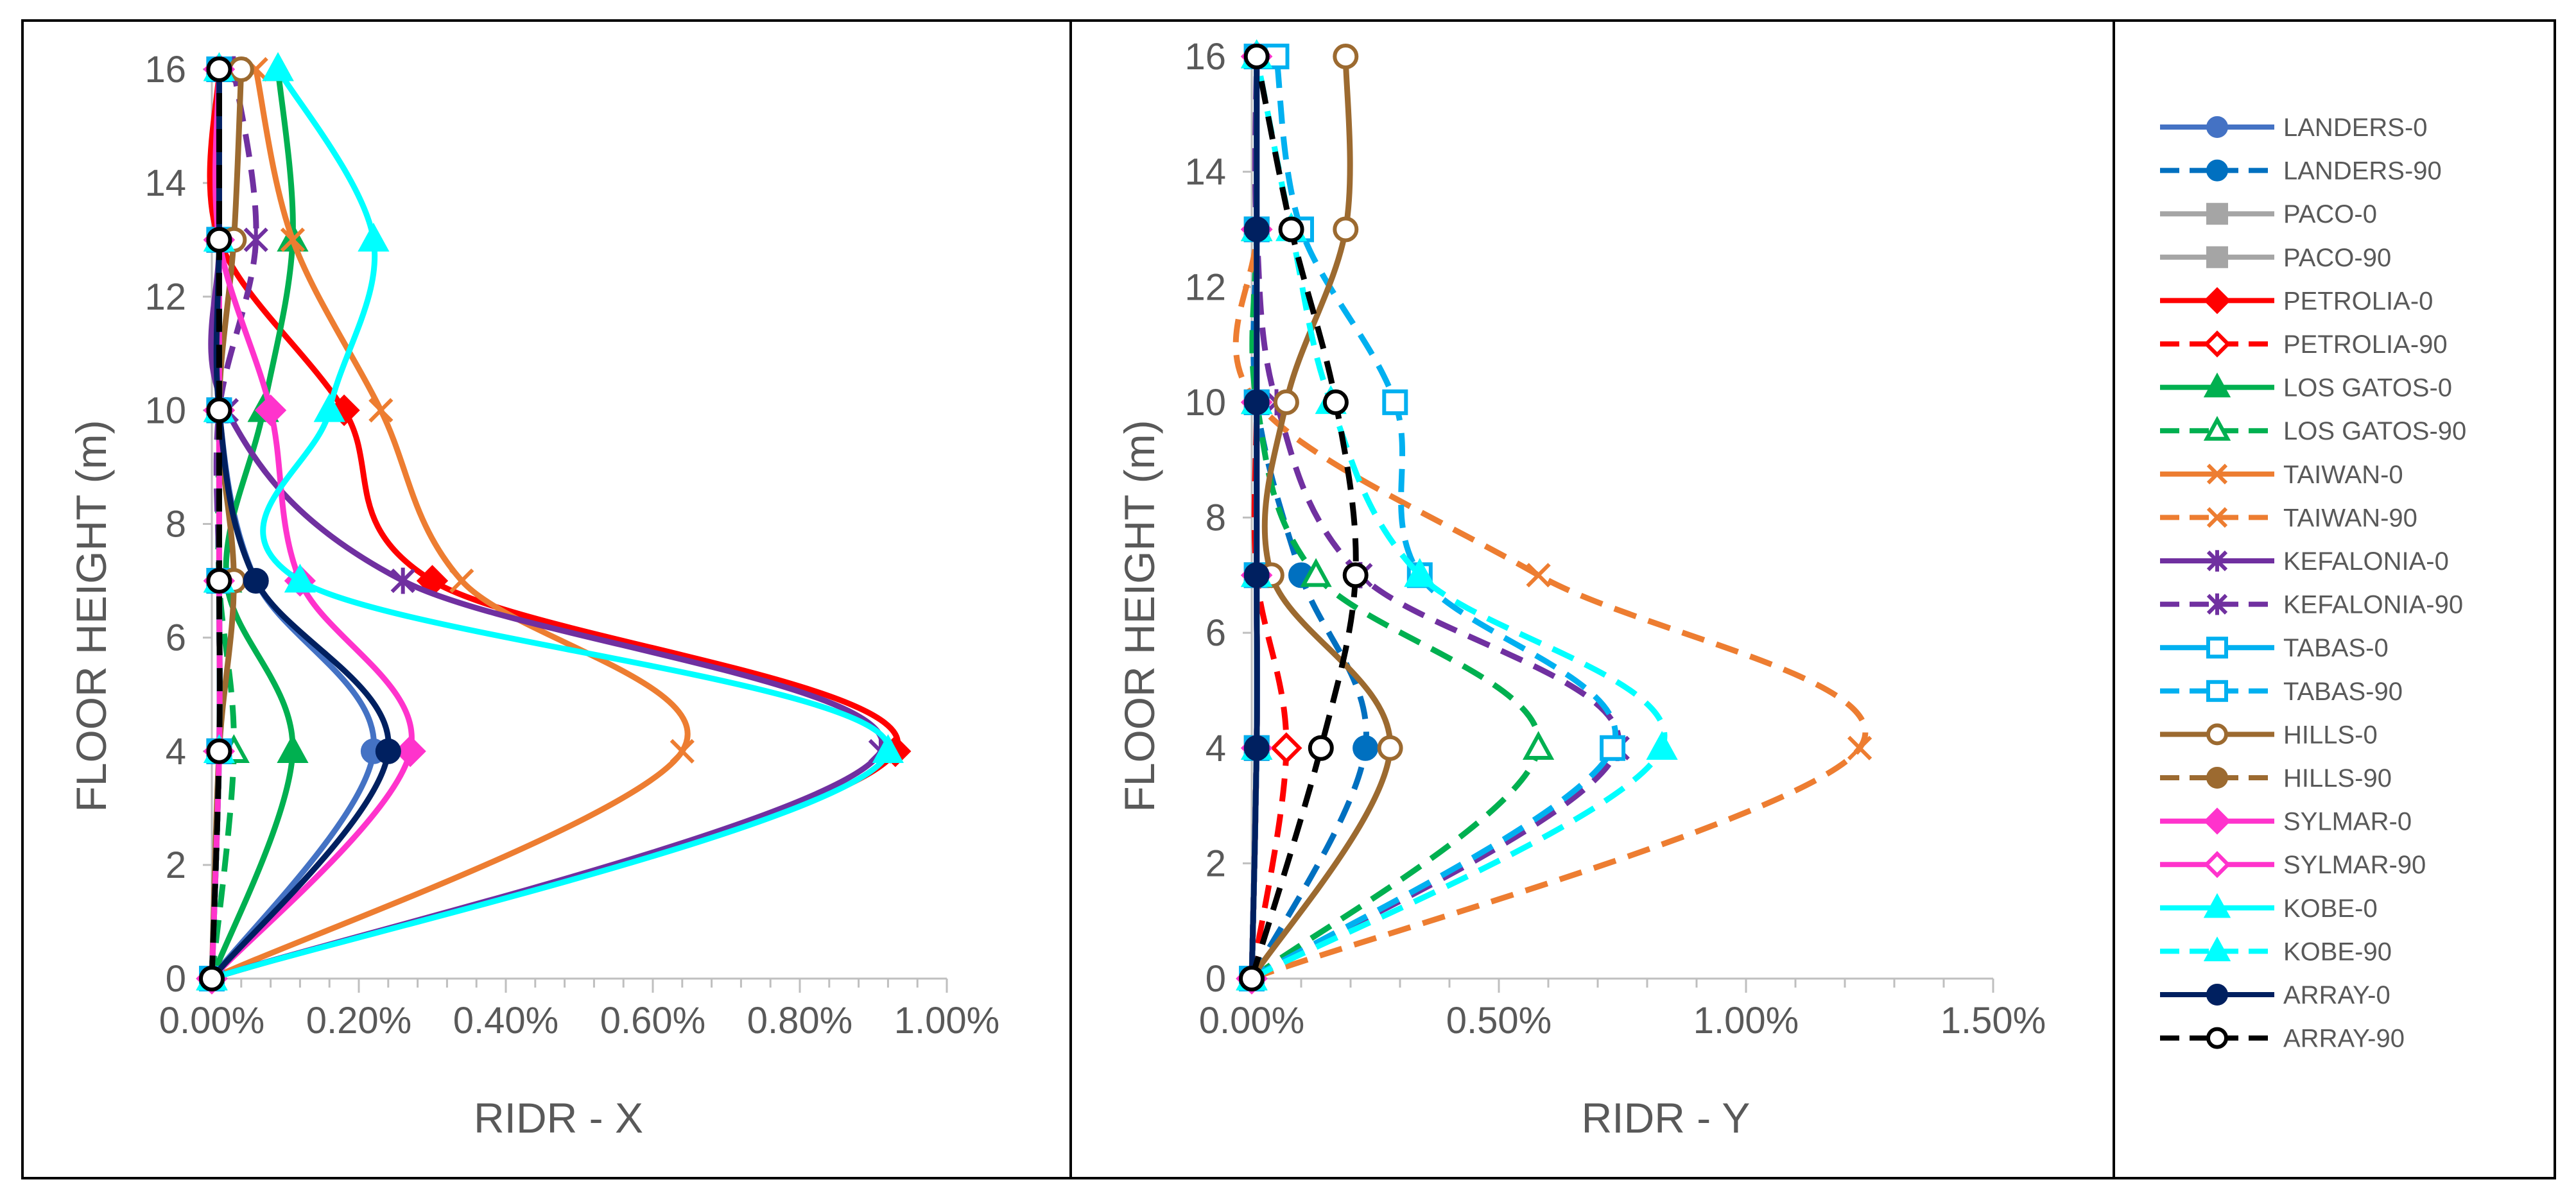 Image resolution: width=2576 pixels, height=1191 pixels. Describe the element at coordinates (653, 1021) in the screenshot. I see `x-tick-label: 0.60%` at that location.